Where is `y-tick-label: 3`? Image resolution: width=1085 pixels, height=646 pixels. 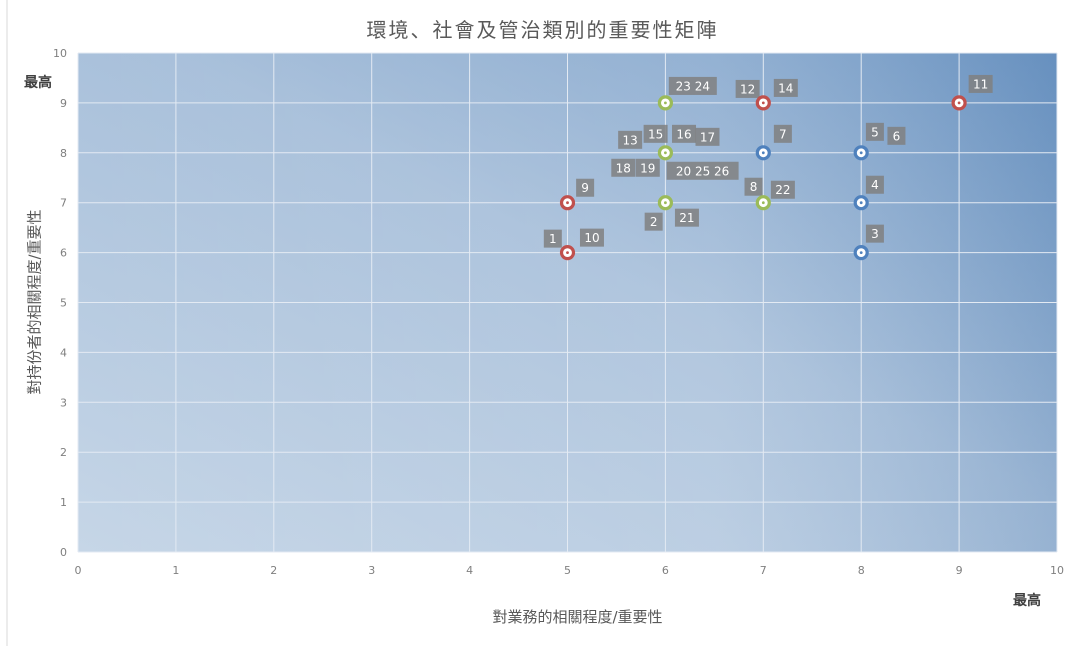 y-tick-label: 3 is located at coordinates (63, 402).